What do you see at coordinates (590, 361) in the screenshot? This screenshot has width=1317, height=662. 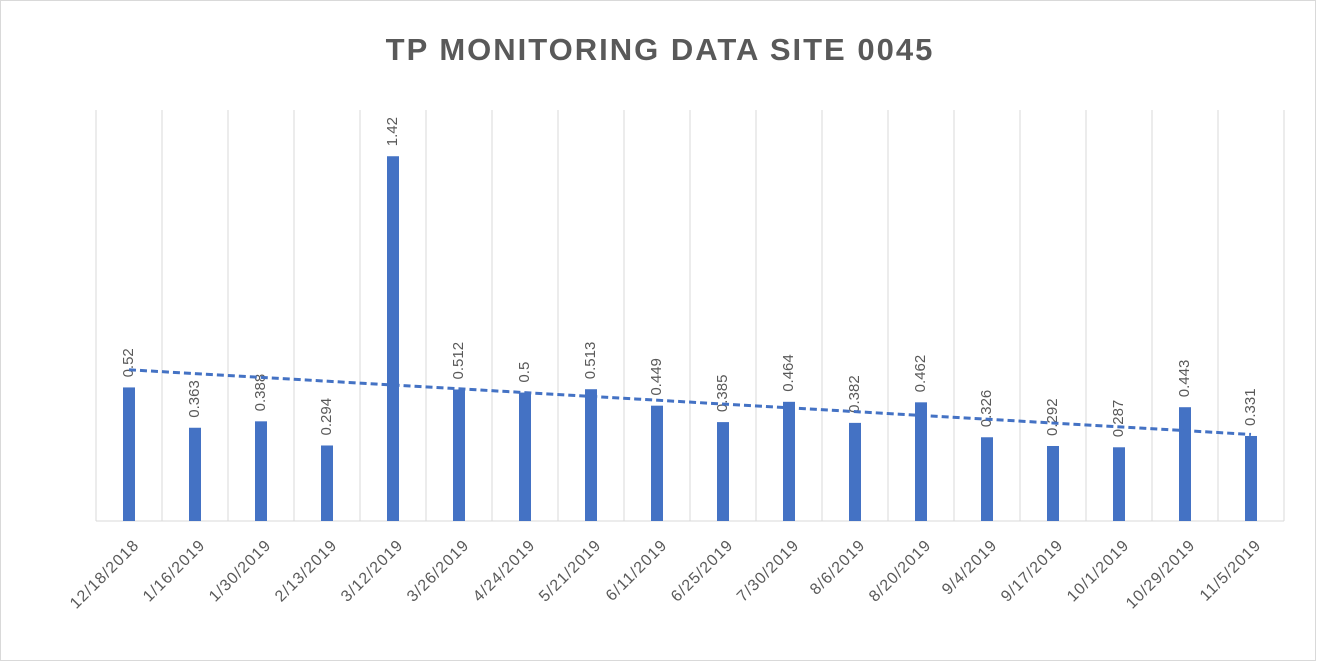 I see `data-label: 0.513` at bounding box center [590, 361].